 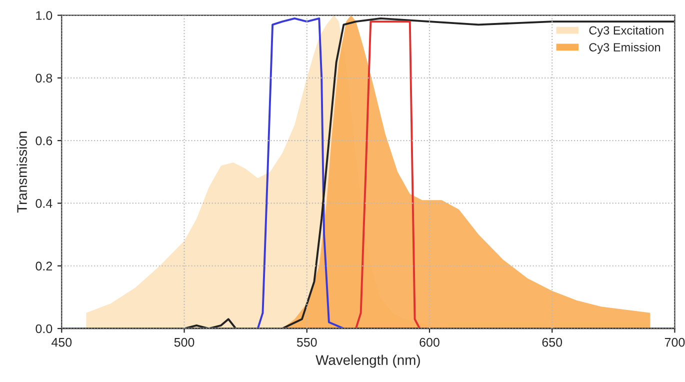 I want to click on y-tick-label: 1.0, so click(x=44, y=15).